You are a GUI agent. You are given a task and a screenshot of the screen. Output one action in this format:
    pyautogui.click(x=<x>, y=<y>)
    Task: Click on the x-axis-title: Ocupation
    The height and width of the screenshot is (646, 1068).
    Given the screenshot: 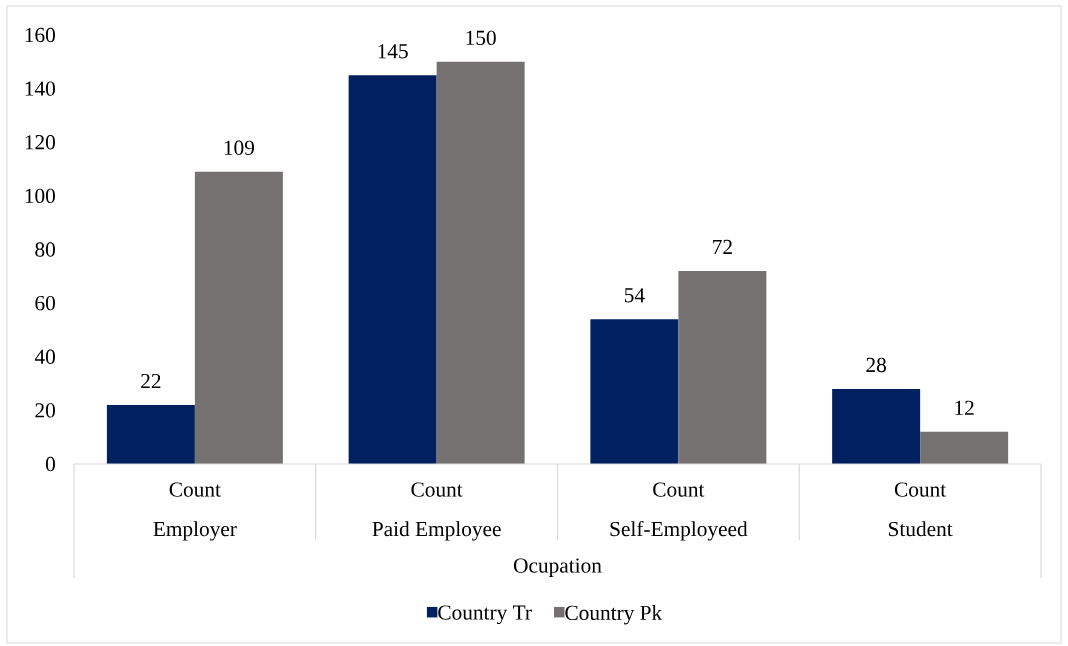 What is the action you would take?
    pyautogui.click(x=557, y=568)
    